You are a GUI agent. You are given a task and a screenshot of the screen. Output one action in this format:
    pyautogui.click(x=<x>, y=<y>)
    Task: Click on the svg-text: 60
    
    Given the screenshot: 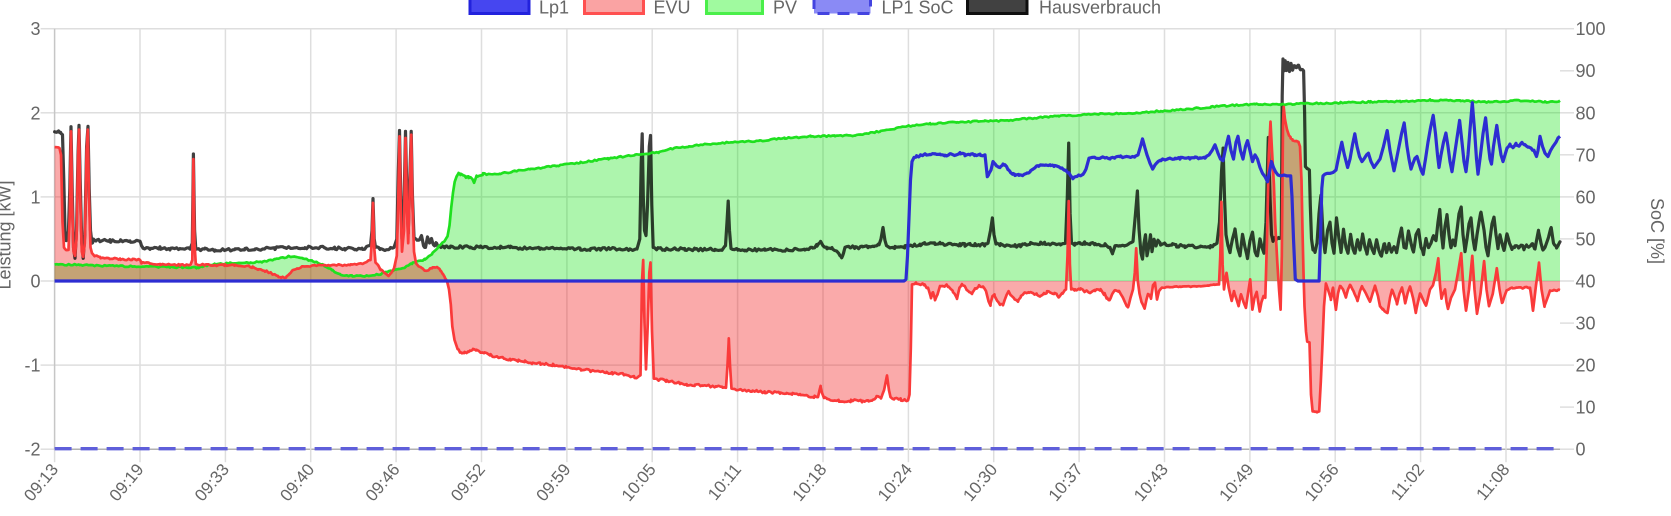 What is the action you would take?
    pyautogui.click(x=1586, y=197)
    